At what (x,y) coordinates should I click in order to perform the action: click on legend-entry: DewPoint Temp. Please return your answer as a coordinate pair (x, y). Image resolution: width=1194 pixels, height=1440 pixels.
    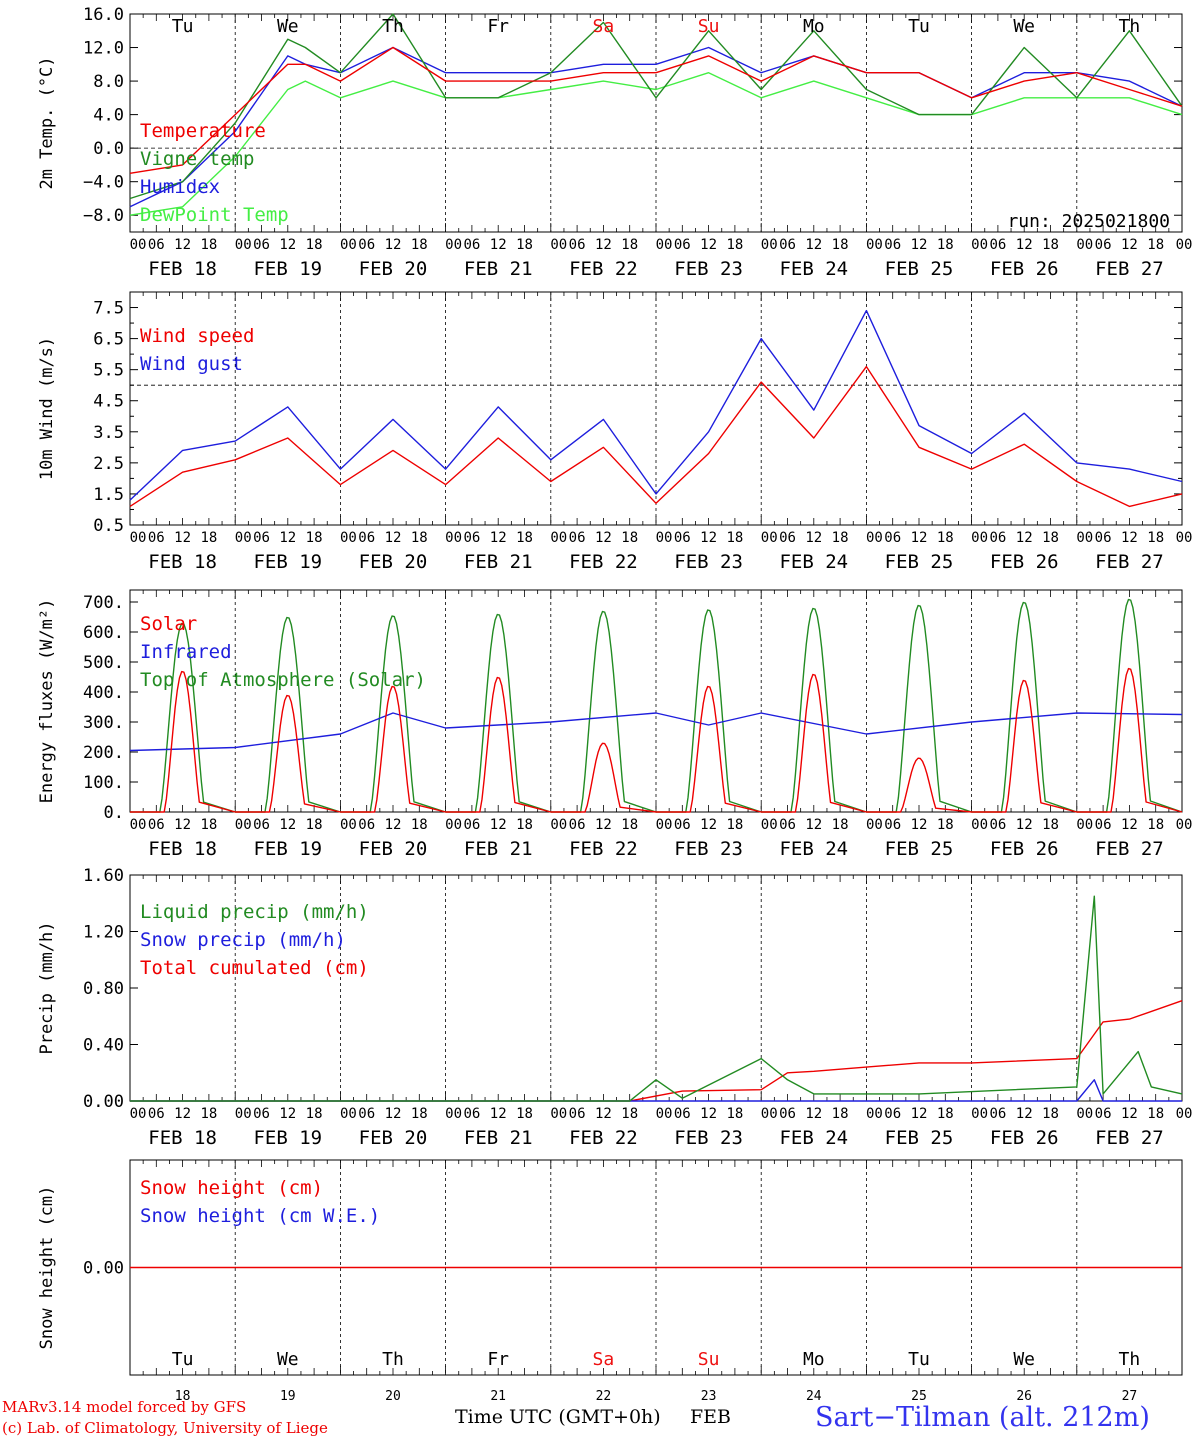
    Looking at the image, I should click on (214, 215).